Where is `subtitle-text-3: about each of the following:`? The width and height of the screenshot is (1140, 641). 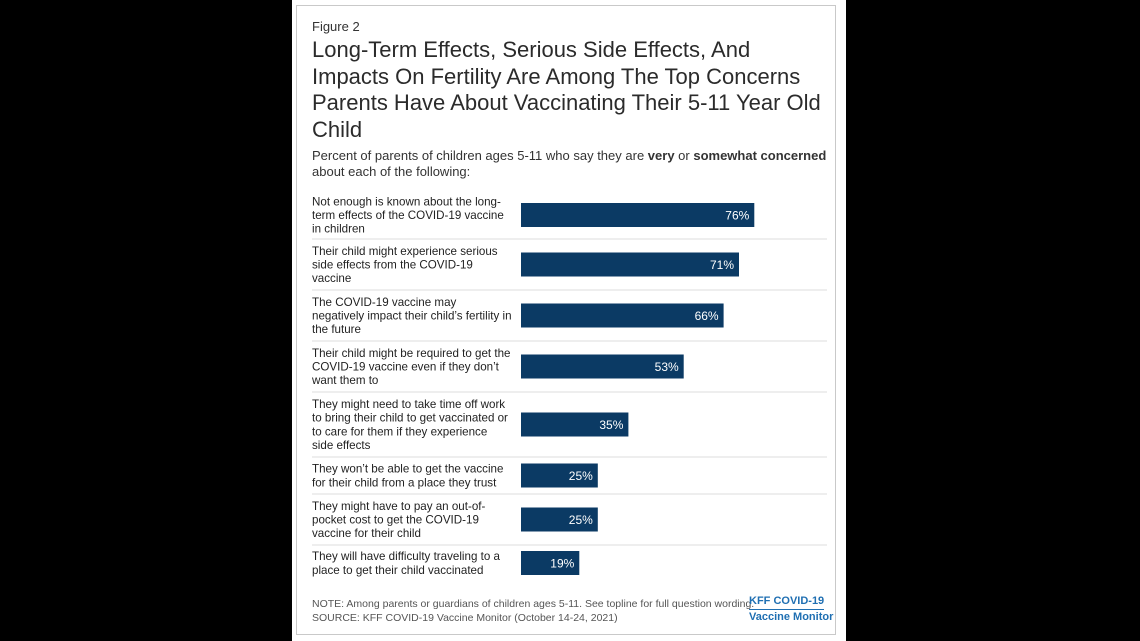 subtitle-text-3: about each of the following: is located at coordinates (391, 171).